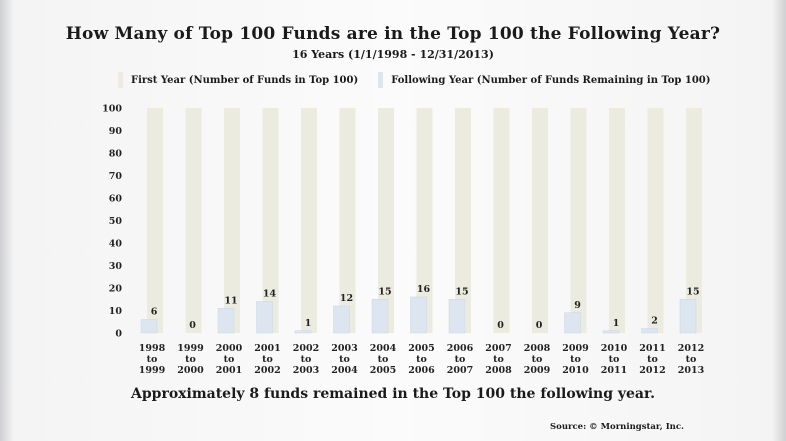 This screenshot has height=441, width=786. I want to click on y-tick-label: 100, so click(112, 109).